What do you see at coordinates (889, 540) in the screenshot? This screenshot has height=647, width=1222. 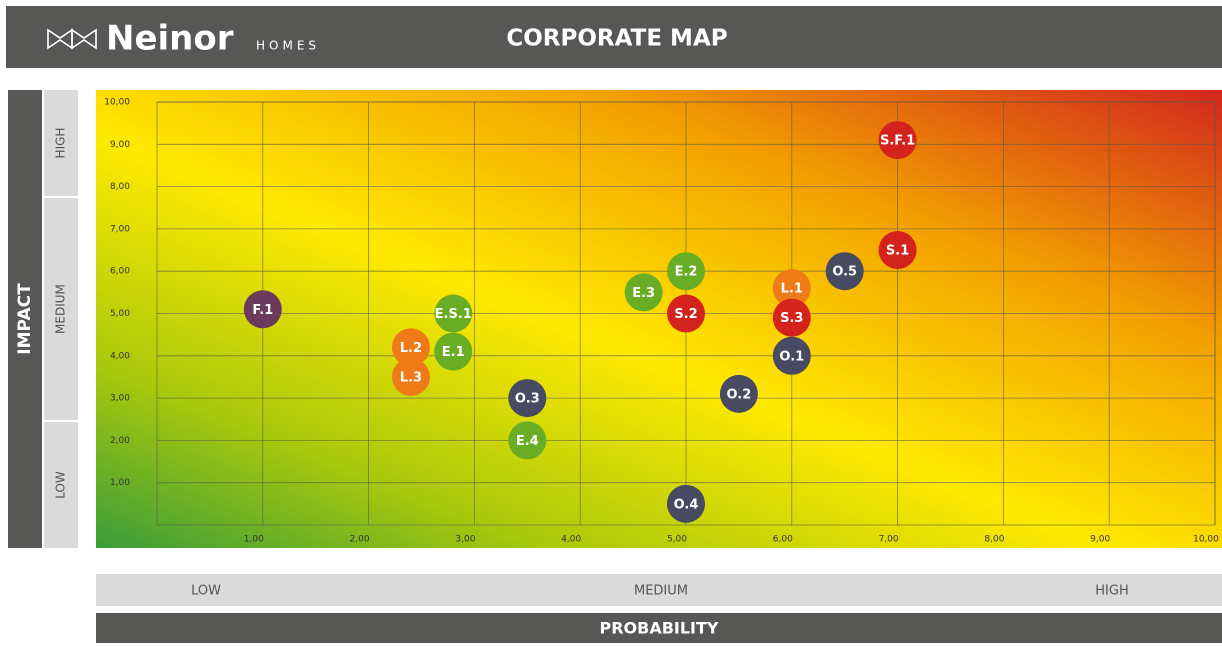 I see `x-tick-label: 7,00` at bounding box center [889, 540].